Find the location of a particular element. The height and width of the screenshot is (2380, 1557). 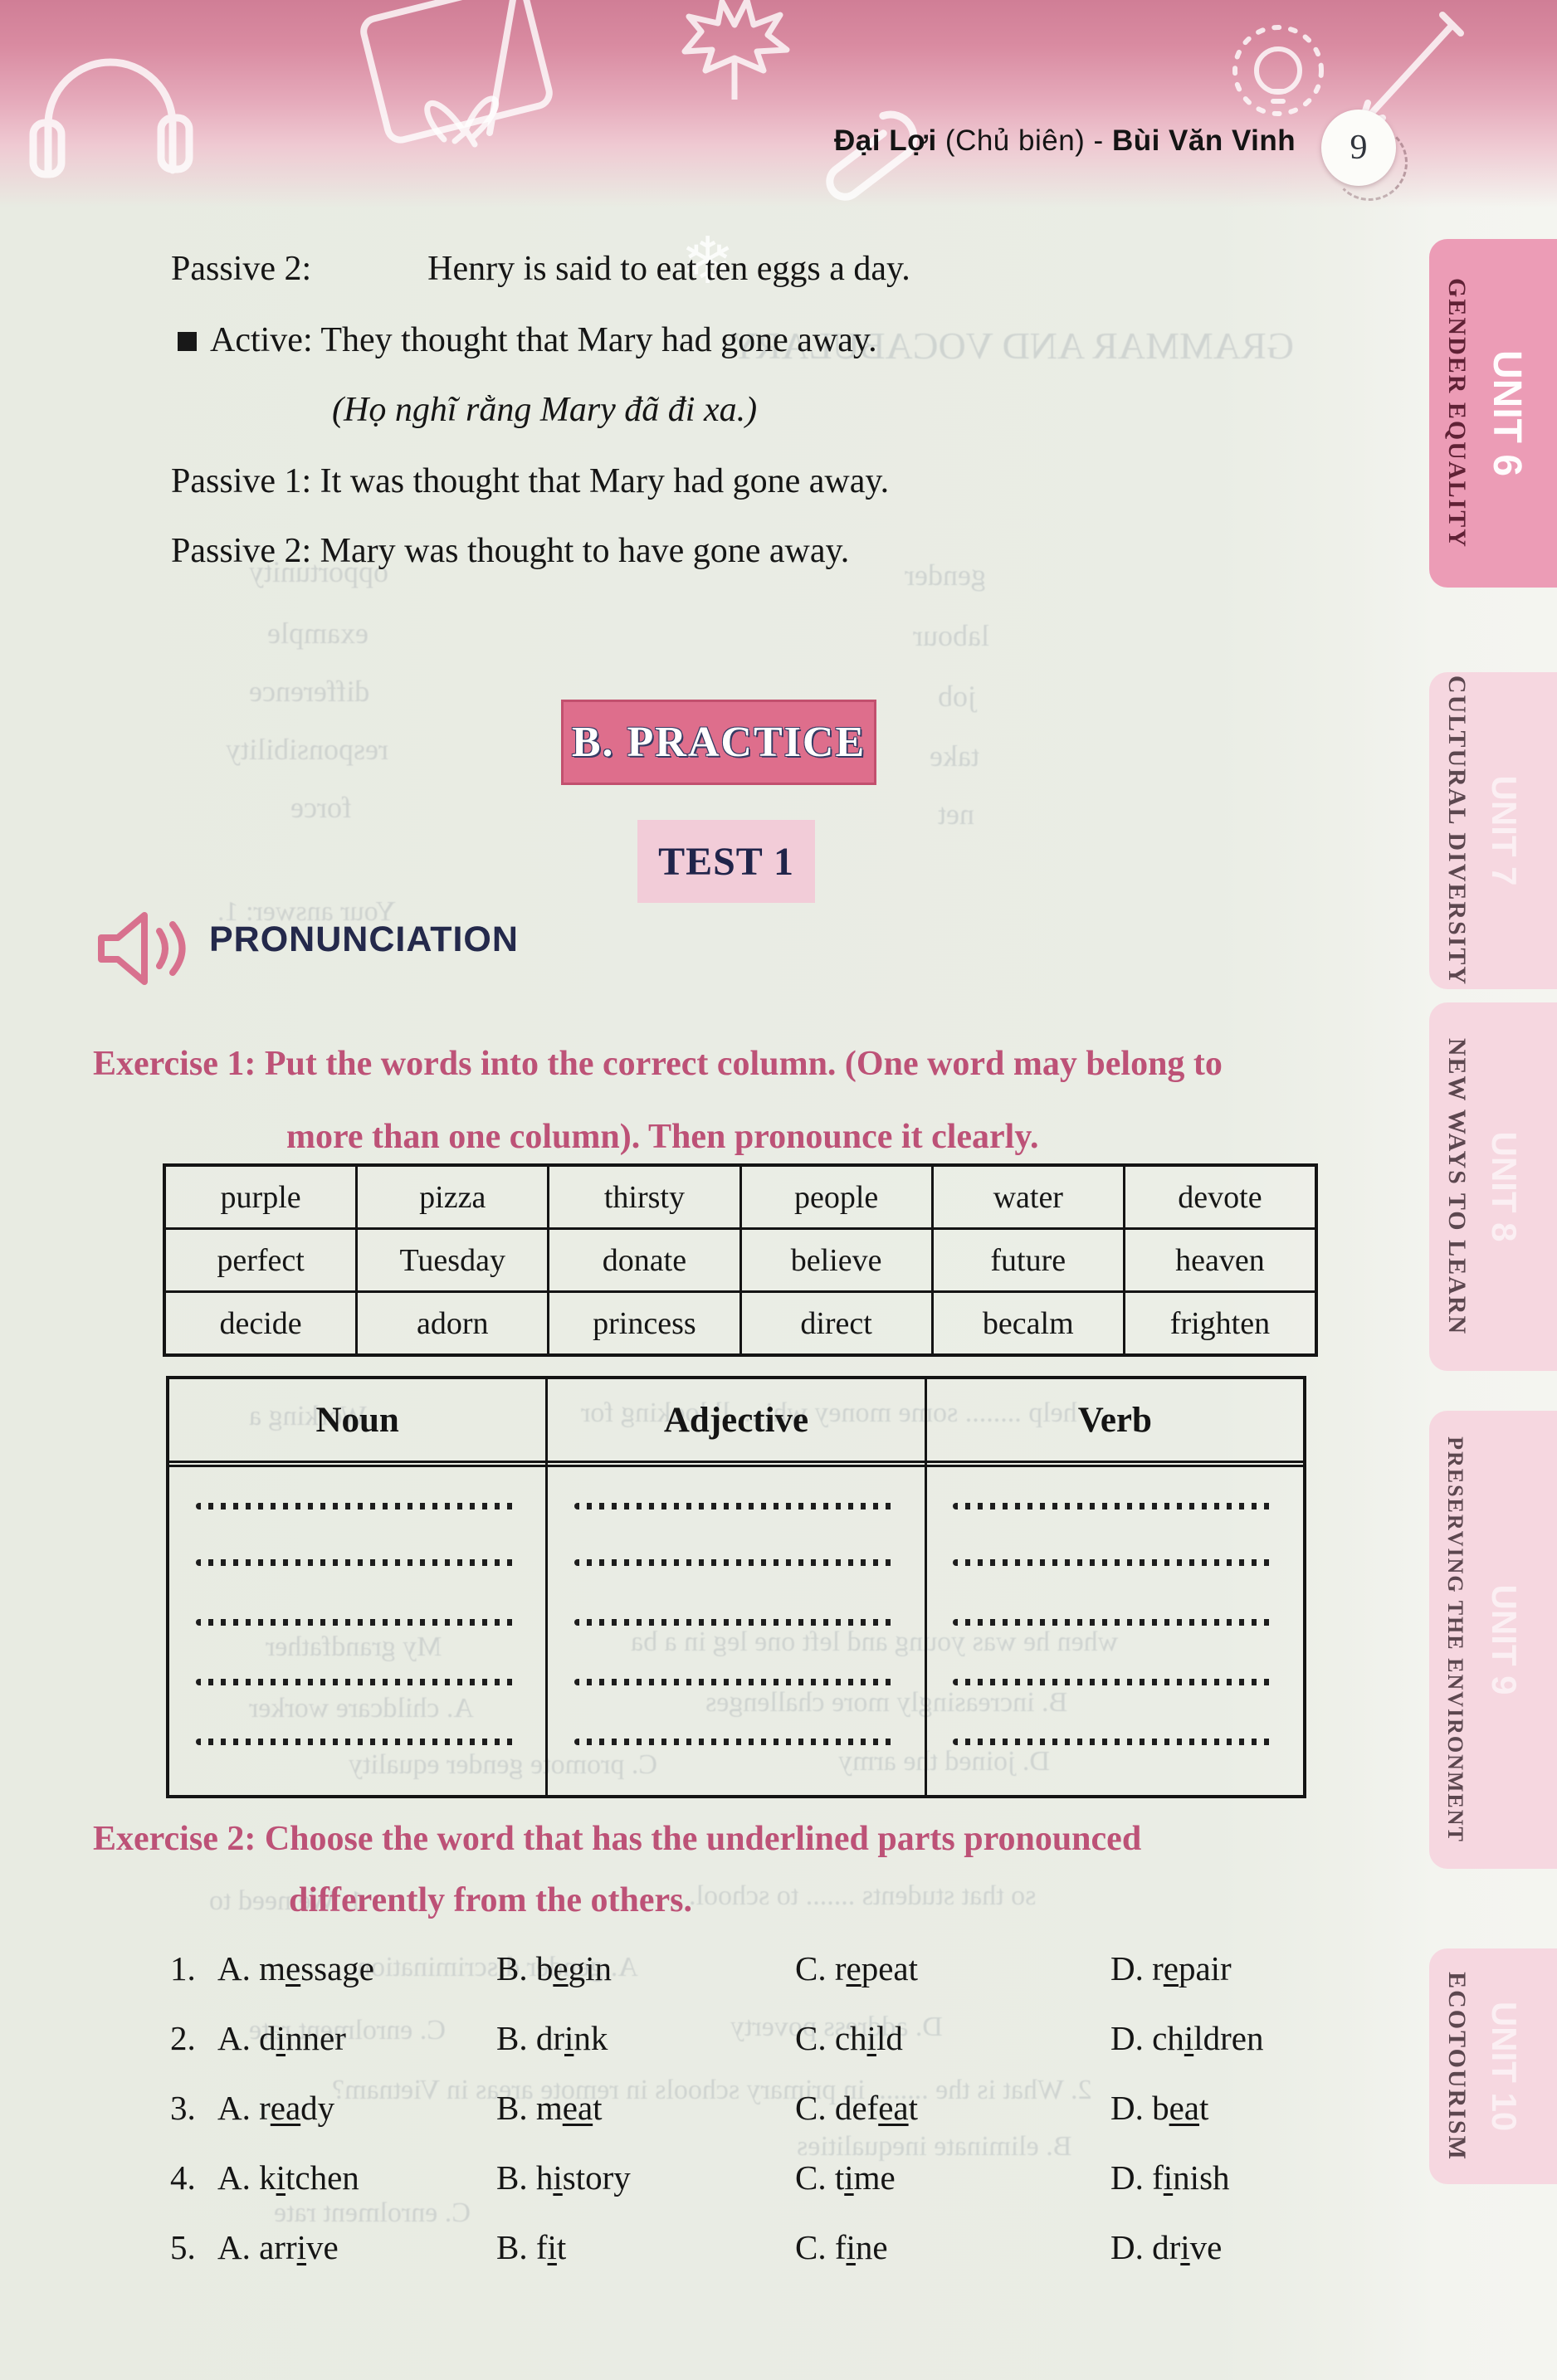

bleed-through-text: responsibility is located at coordinates (307, 749).